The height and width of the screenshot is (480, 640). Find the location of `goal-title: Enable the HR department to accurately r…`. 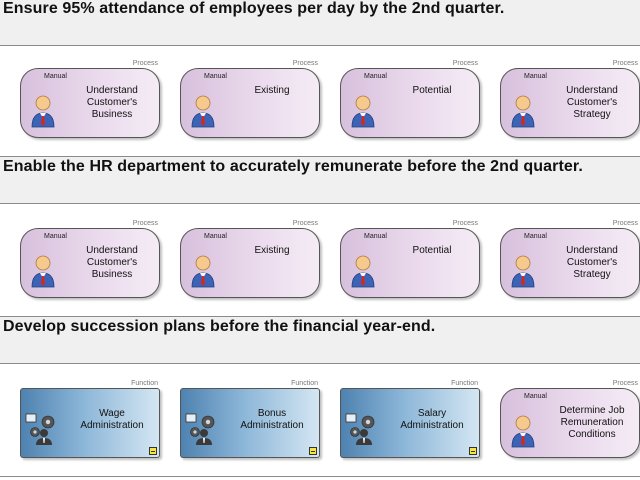

goal-title: Enable the HR department to accurately r… is located at coordinates (293, 166).